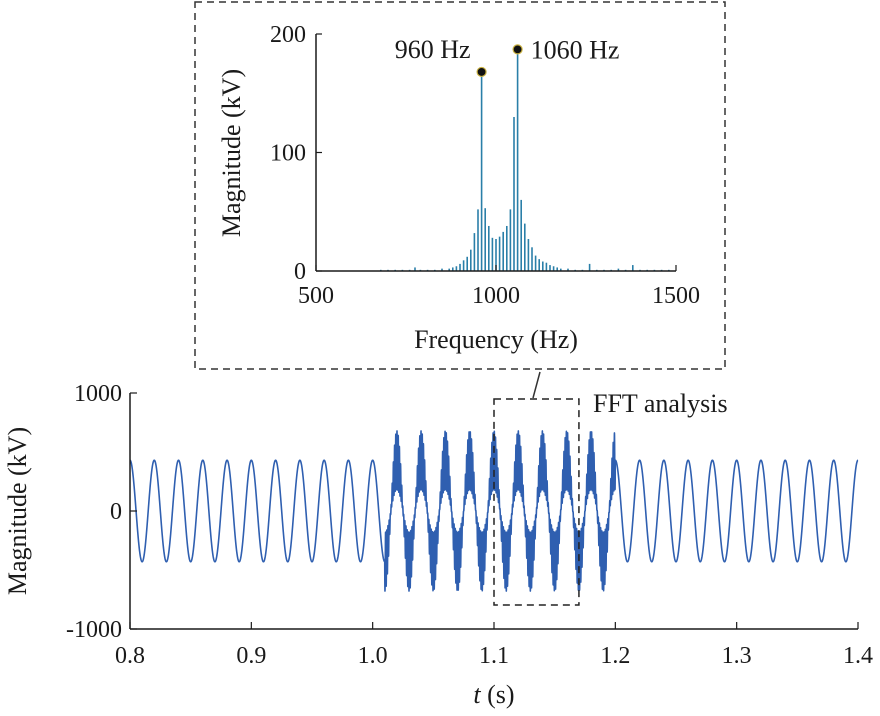 This screenshot has height=716, width=880. Describe the element at coordinates (737, 656) in the screenshot. I see `waveform-x-tick-label: 1.3` at that location.